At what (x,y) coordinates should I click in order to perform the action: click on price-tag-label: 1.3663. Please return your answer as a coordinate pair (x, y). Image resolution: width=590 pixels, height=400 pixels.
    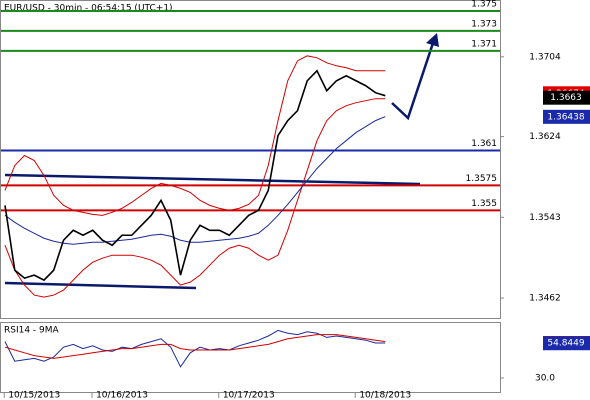
    Looking at the image, I should click on (566, 98).